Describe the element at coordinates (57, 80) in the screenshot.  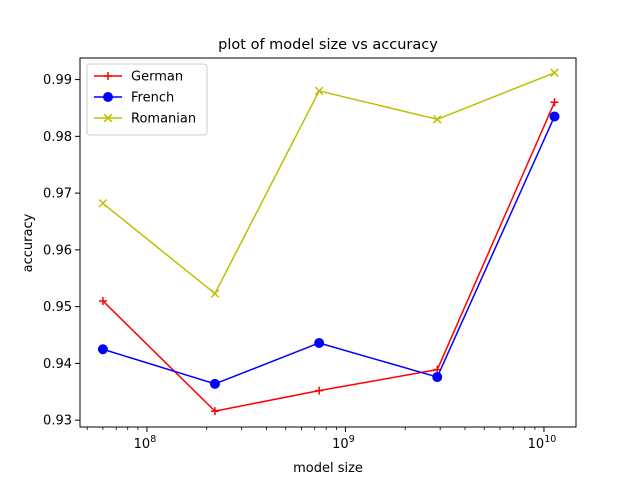
I see `y-tick-label: 0.99` at that location.